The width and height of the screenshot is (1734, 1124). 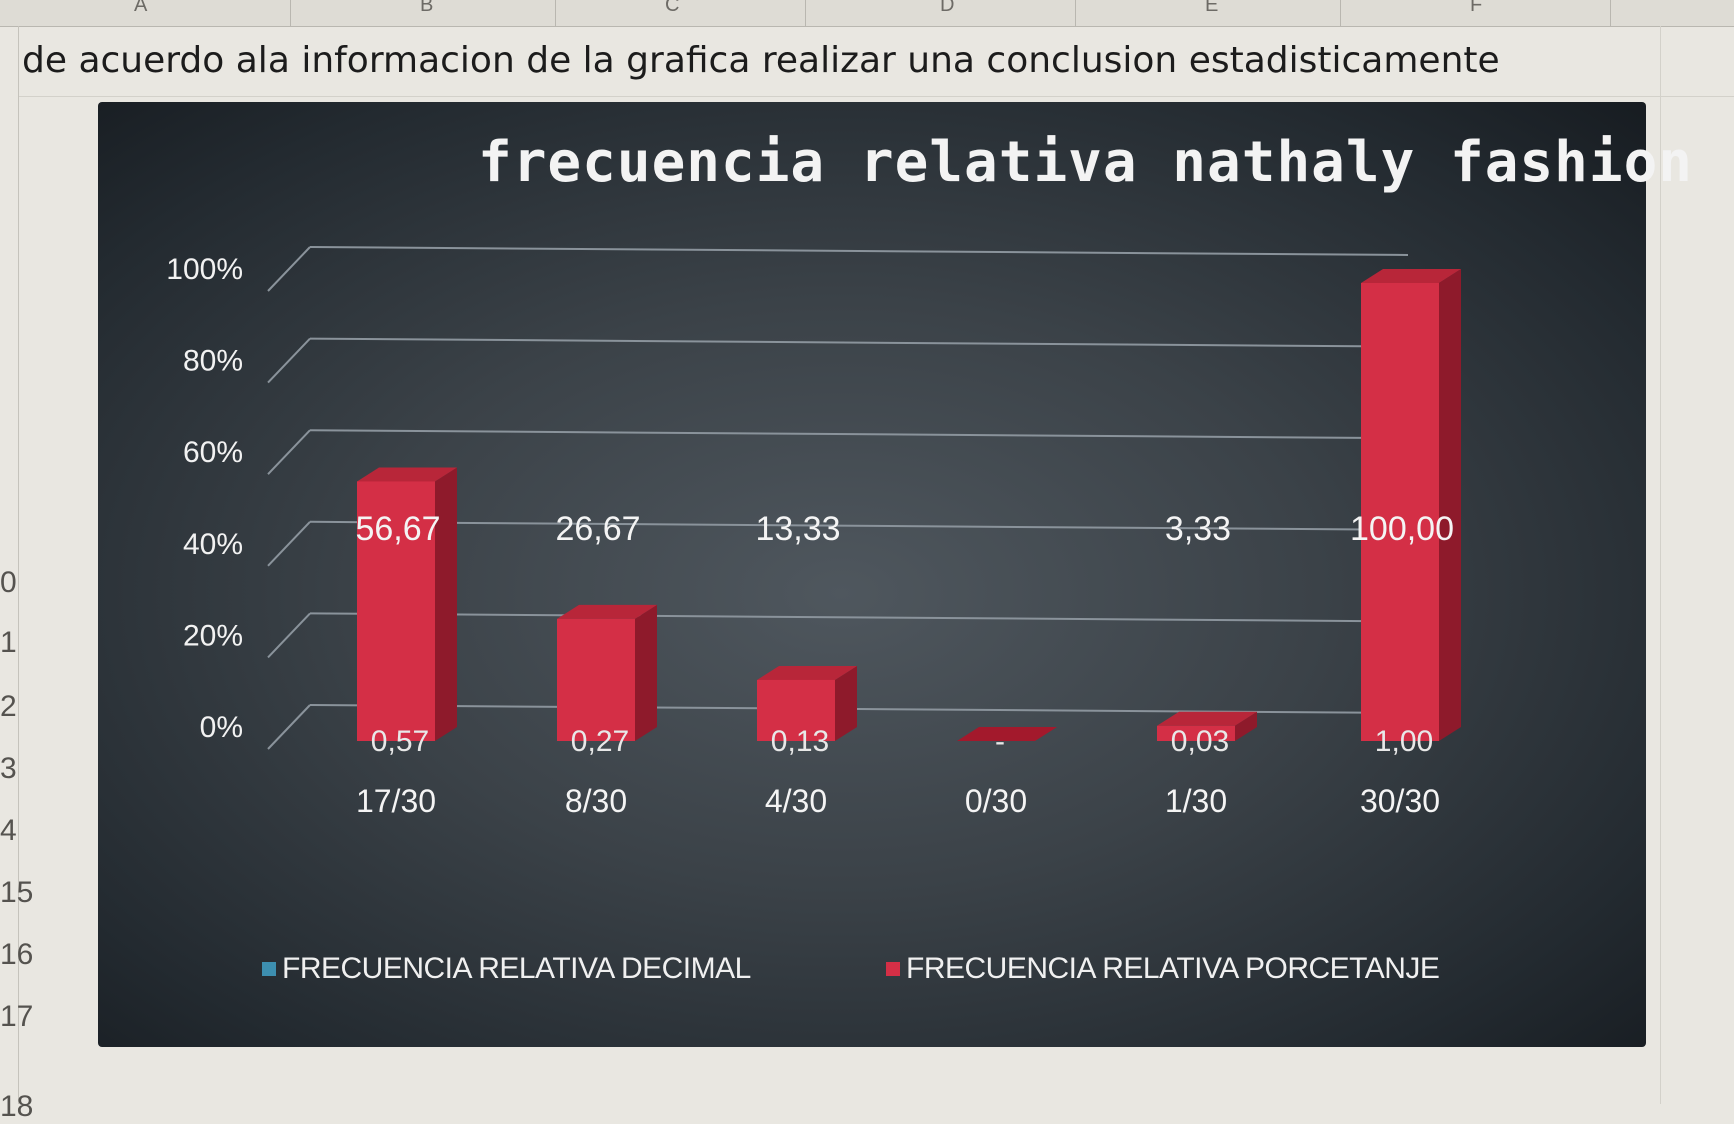 What do you see at coordinates (1660, 565) in the screenshot?
I see `column-gridline` at bounding box center [1660, 565].